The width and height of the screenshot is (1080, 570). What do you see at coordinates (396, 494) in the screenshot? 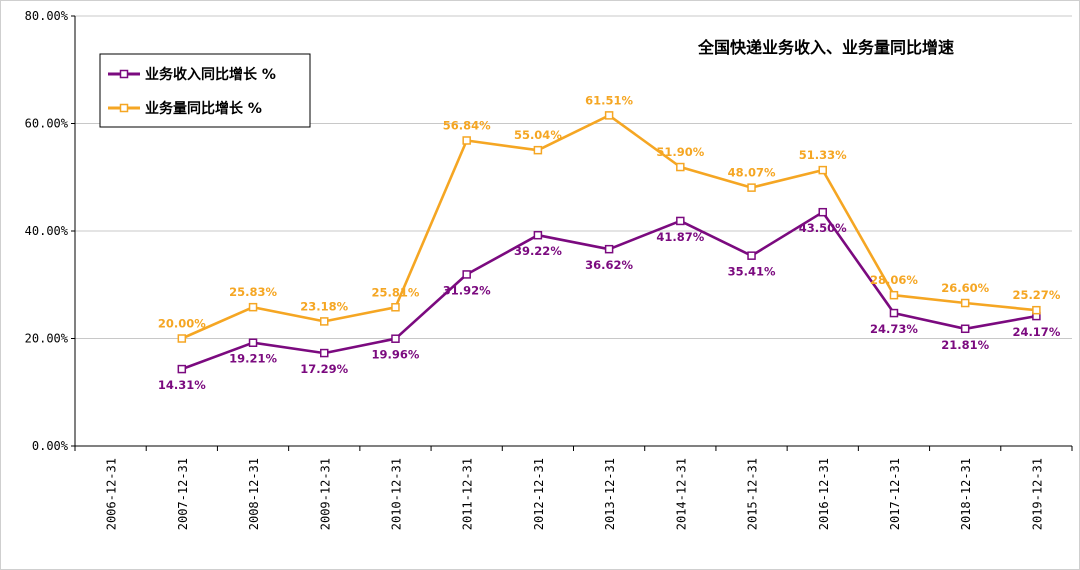
I see `x-tick-label-4: 2010-12-31` at bounding box center [396, 494].